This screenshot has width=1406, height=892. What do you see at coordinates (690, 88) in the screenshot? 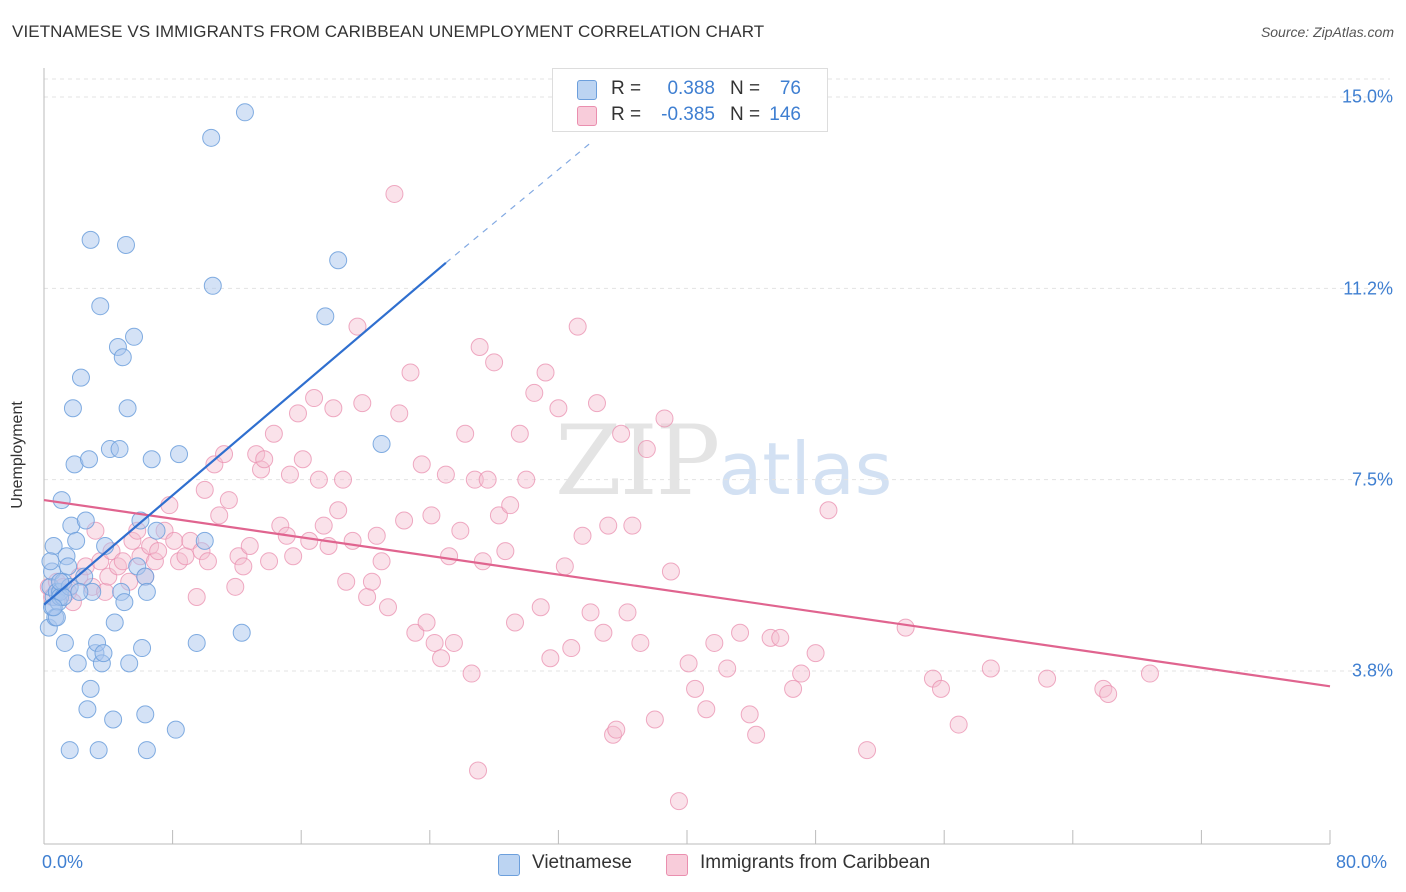
I see `legend-row-vietnamese: R = 0.388 N = 76` at bounding box center [690, 88].